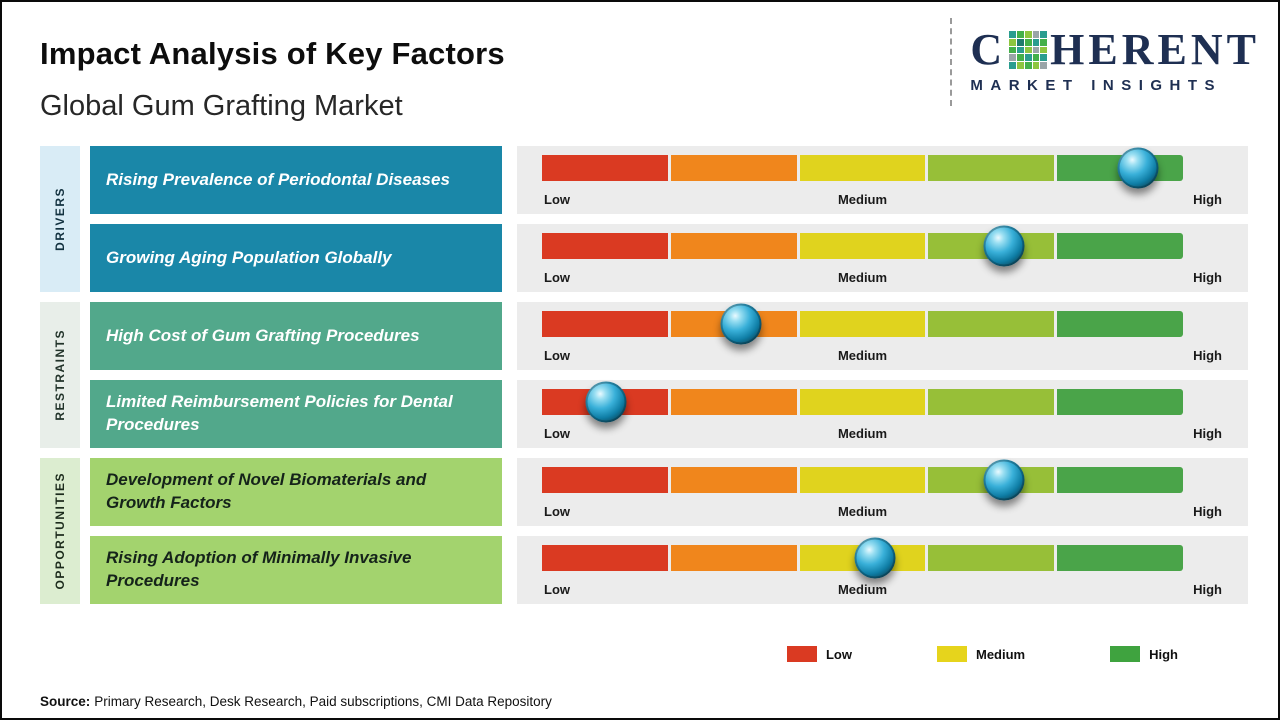  Describe the element at coordinates (951, 654) in the screenshot. I see `legend-swatch-medium` at that location.